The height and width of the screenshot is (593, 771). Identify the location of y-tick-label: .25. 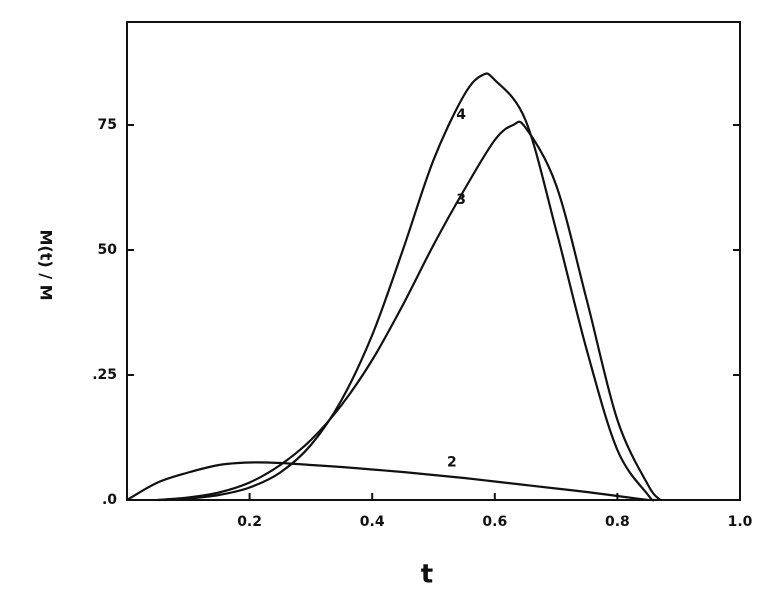
(104, 375).